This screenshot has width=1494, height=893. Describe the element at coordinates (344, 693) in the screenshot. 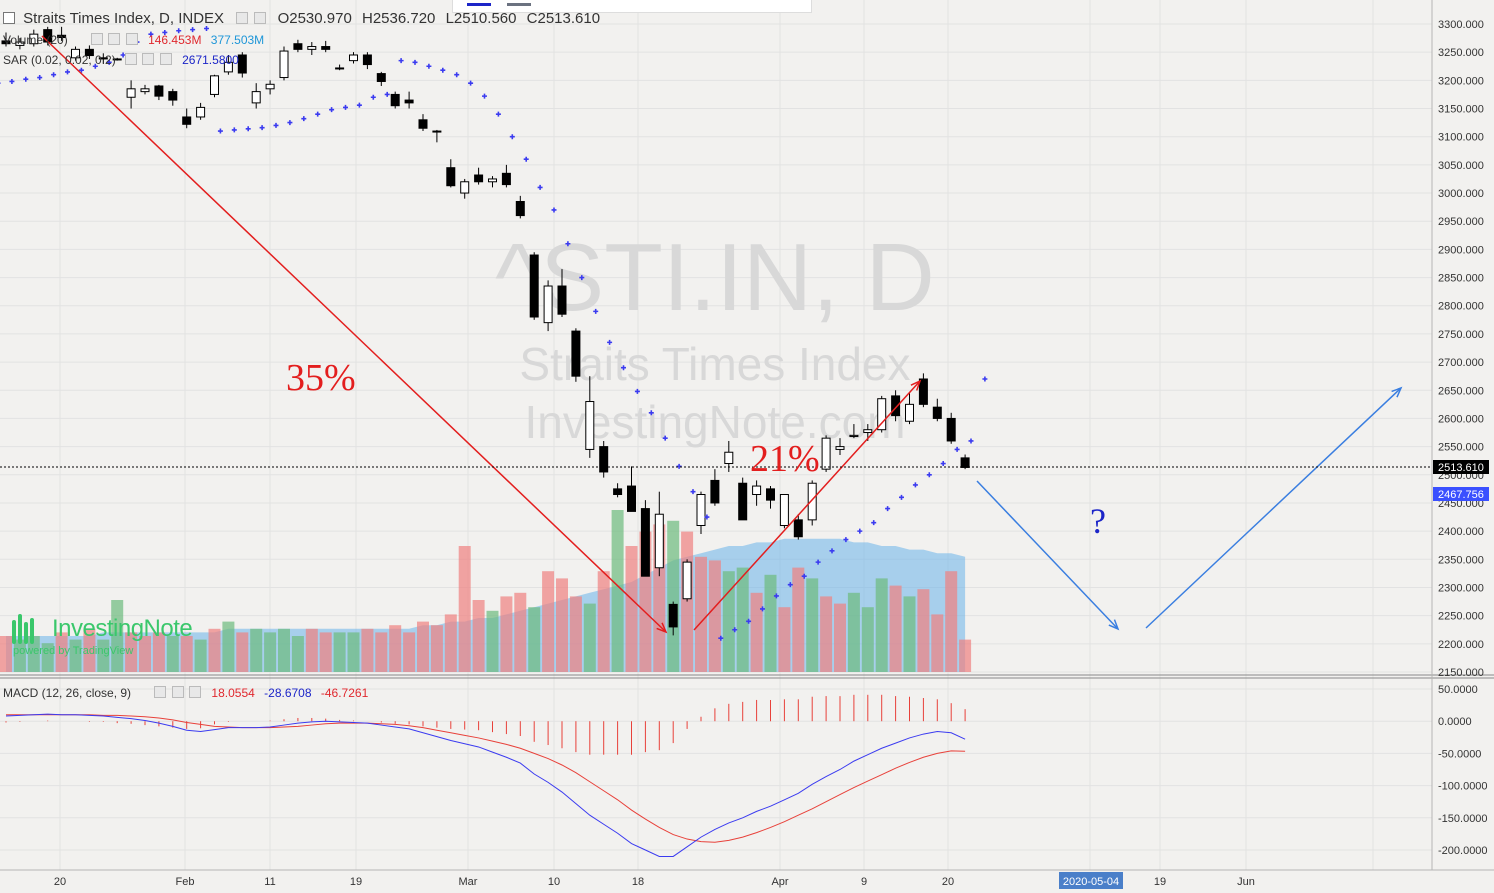

I see `macd-signal-value: -46.7261` at that location.